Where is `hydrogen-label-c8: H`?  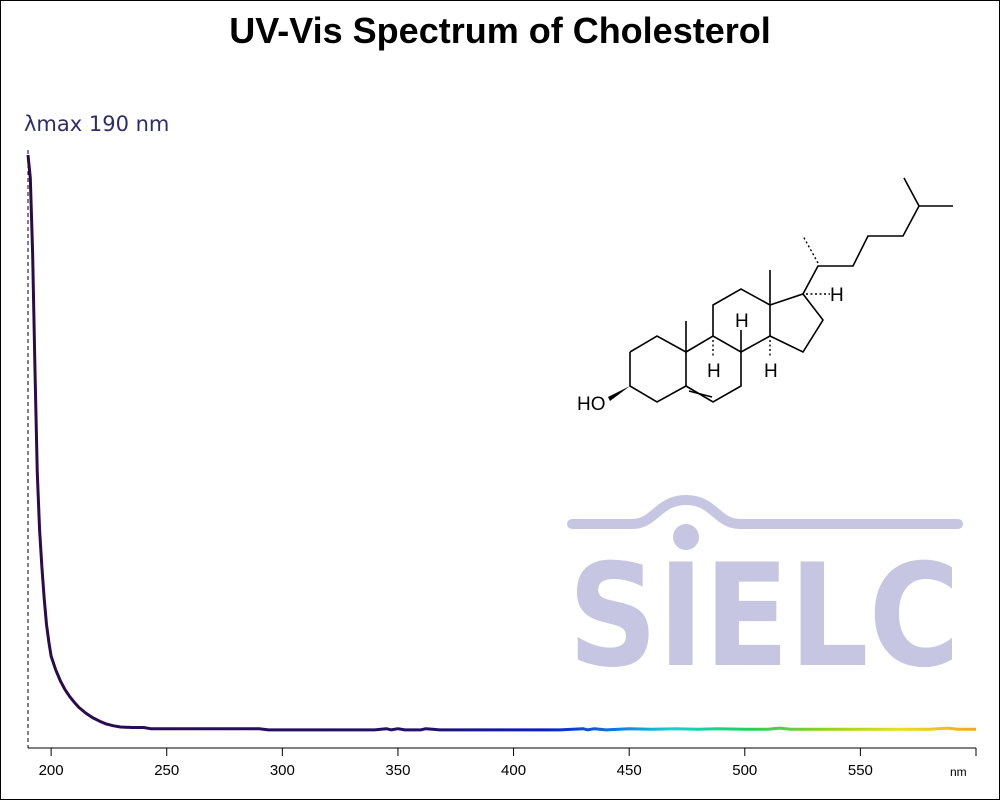 hydrogen-label-c8: H is located at coordinates (742, 321).